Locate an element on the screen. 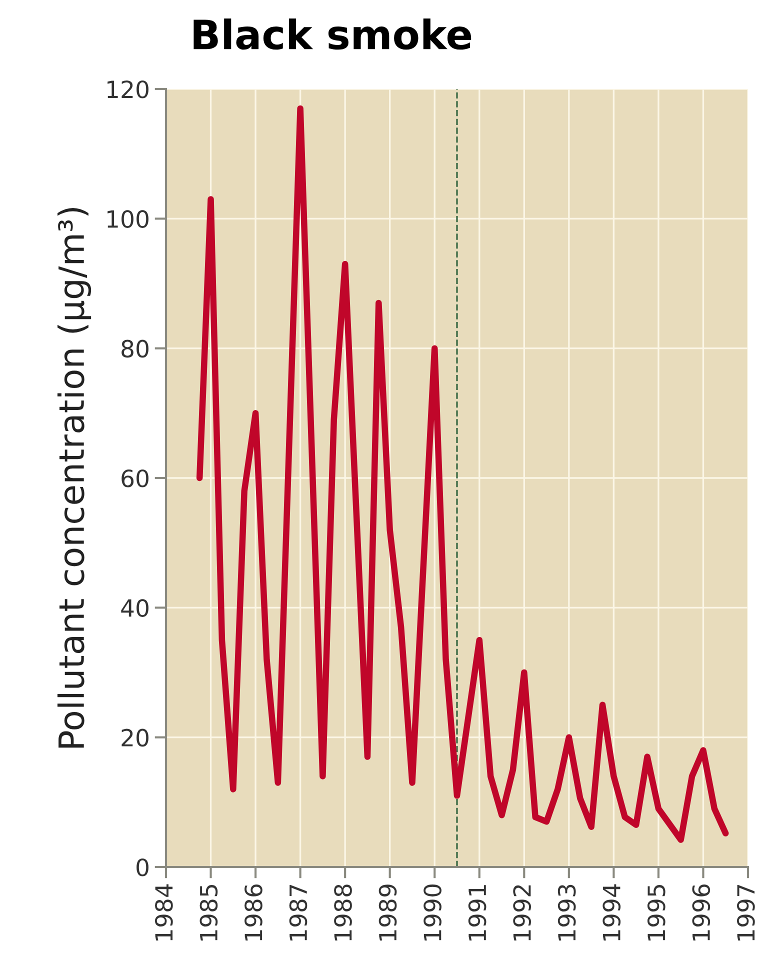 The height and width of the screenshot is (960, 767). x-tick-label: 1995 is located at coordinates (656, 912).